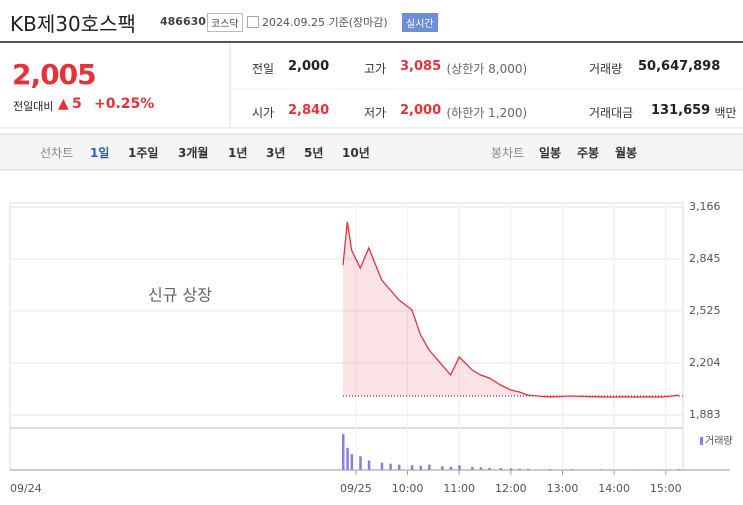  What do you see at coordinates (238, 153) in the screenshot?
I see `tab: 1년` at bounding box center [238, 153].